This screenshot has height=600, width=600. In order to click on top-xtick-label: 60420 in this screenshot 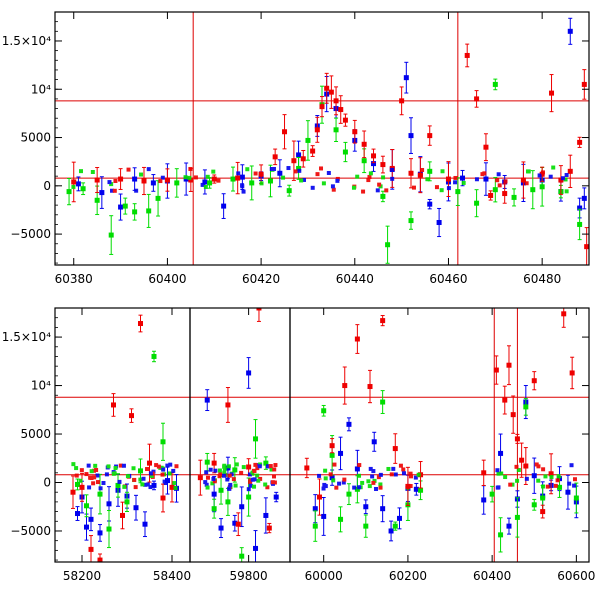, I will do `click(261, 279)`.